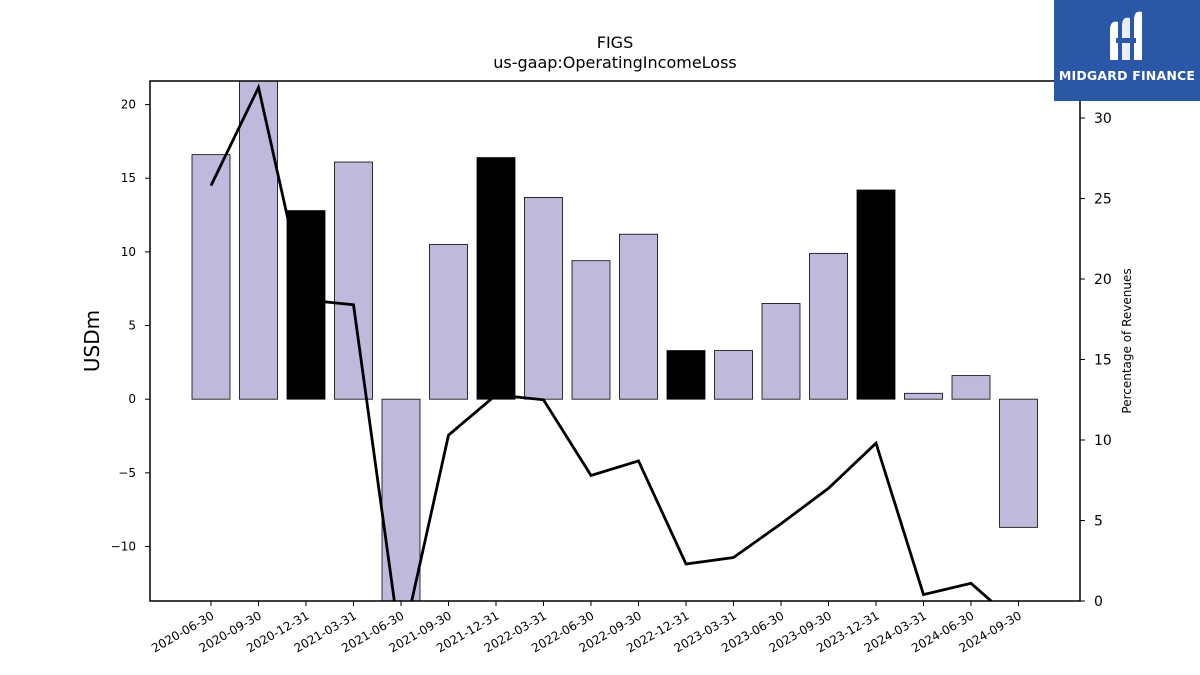 This screenshot has width=1200, height=675. Describe the element at coordinates (128, 178) in the screenshot. I see `y-tick-label: 15` at that location.